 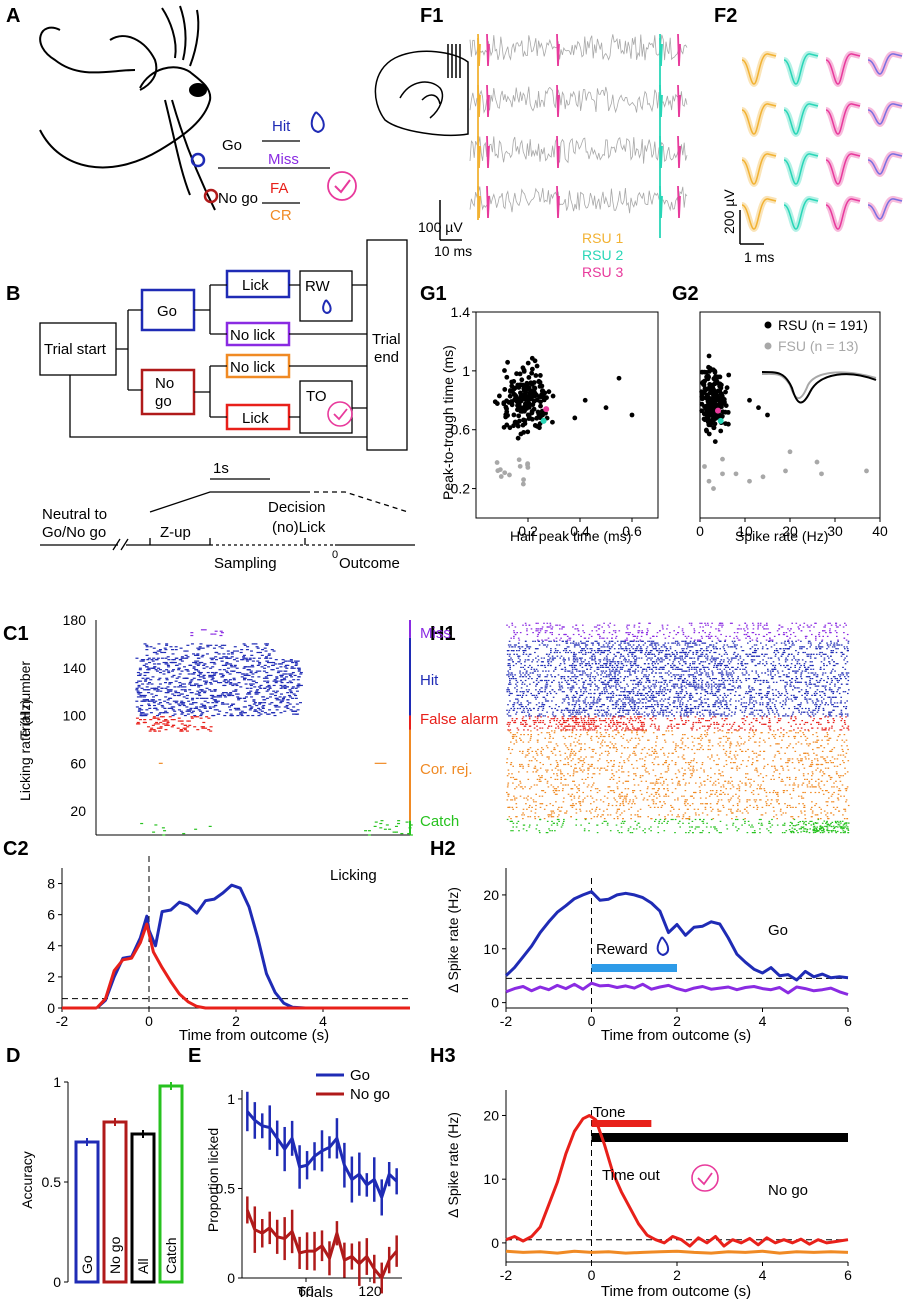 I want to click on g1-rsu3-point, so click(x=546, y=409).